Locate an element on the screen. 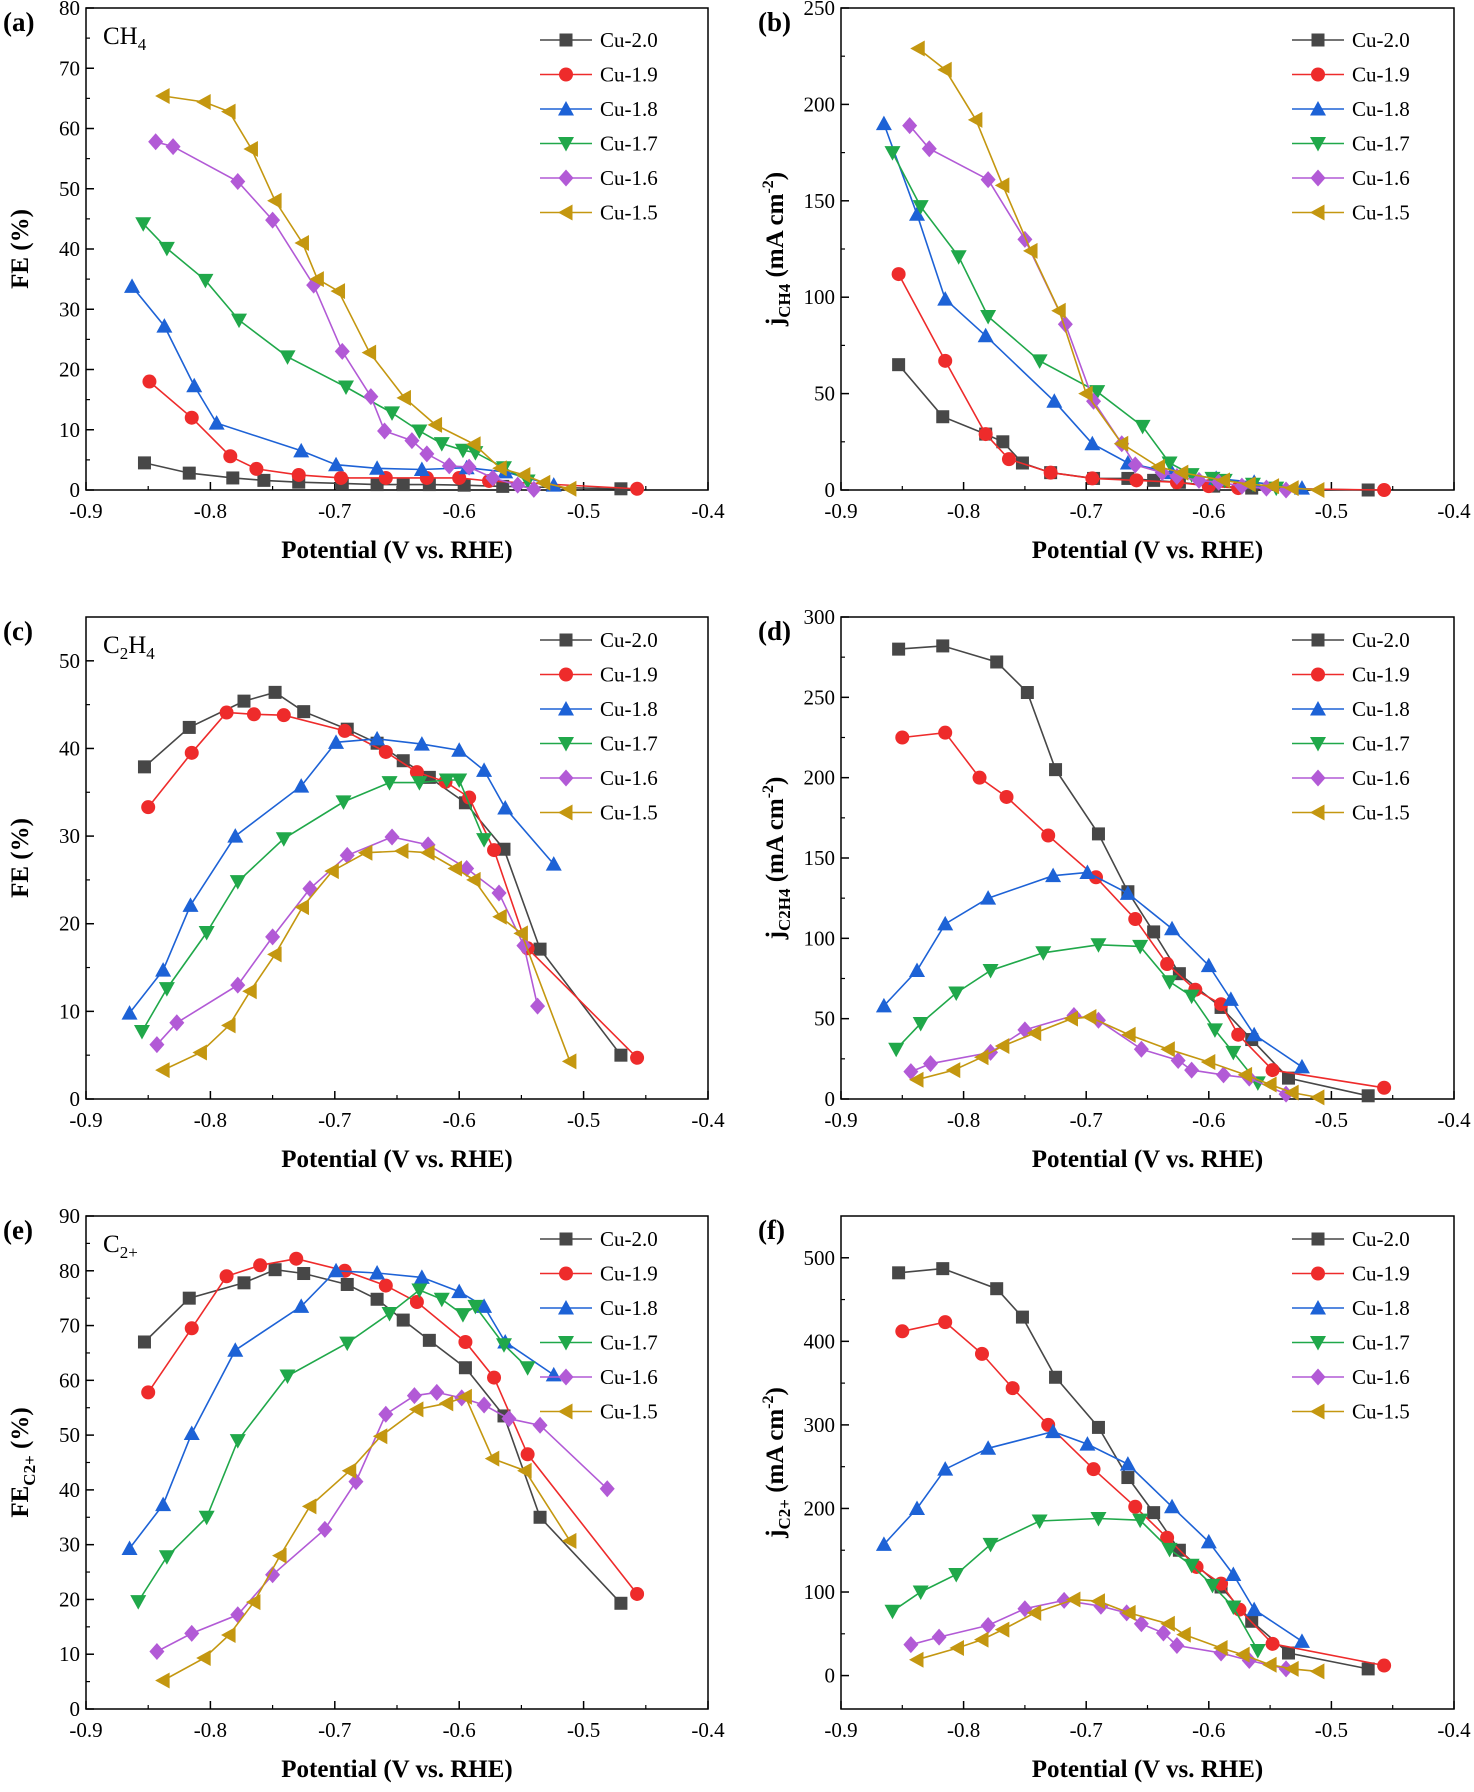 This screenshot has height=1792, width=1474. y-label-close: ) is located at coordinates (775, 1391).